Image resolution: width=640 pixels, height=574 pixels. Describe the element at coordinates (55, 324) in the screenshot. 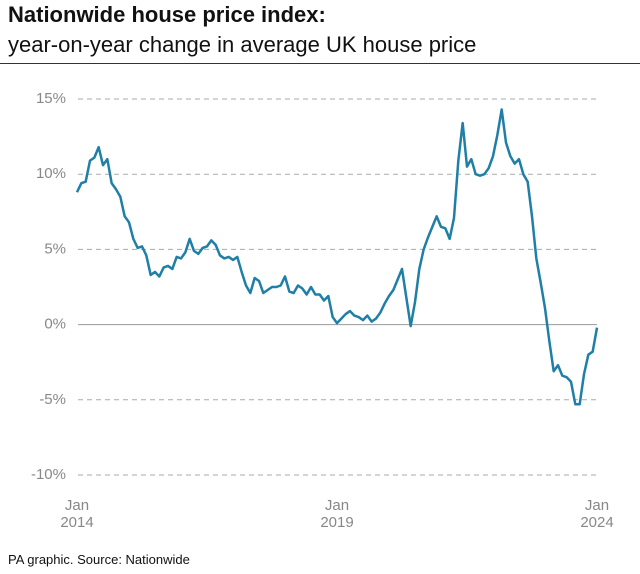

I see `y-tick-label: 0%` at that location.